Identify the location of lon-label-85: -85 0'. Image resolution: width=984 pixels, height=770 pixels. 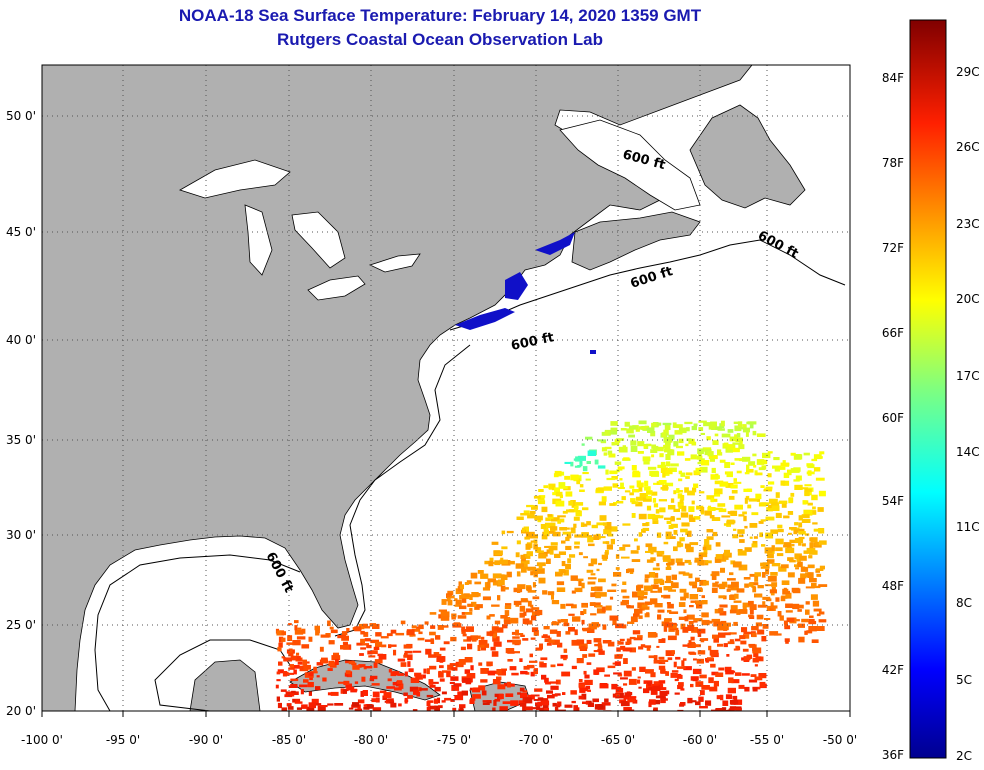
(289, 740).